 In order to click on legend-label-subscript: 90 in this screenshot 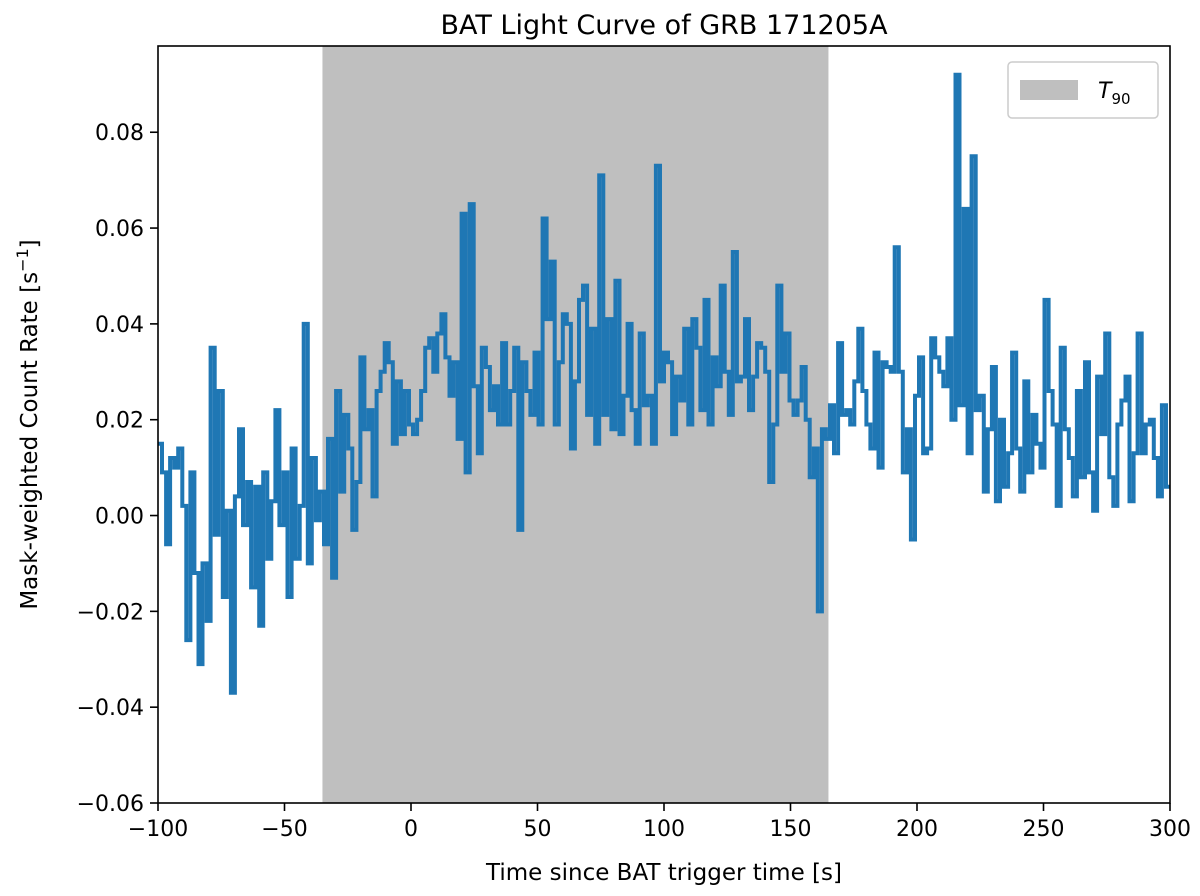, I will do `click(1120, 99)`.